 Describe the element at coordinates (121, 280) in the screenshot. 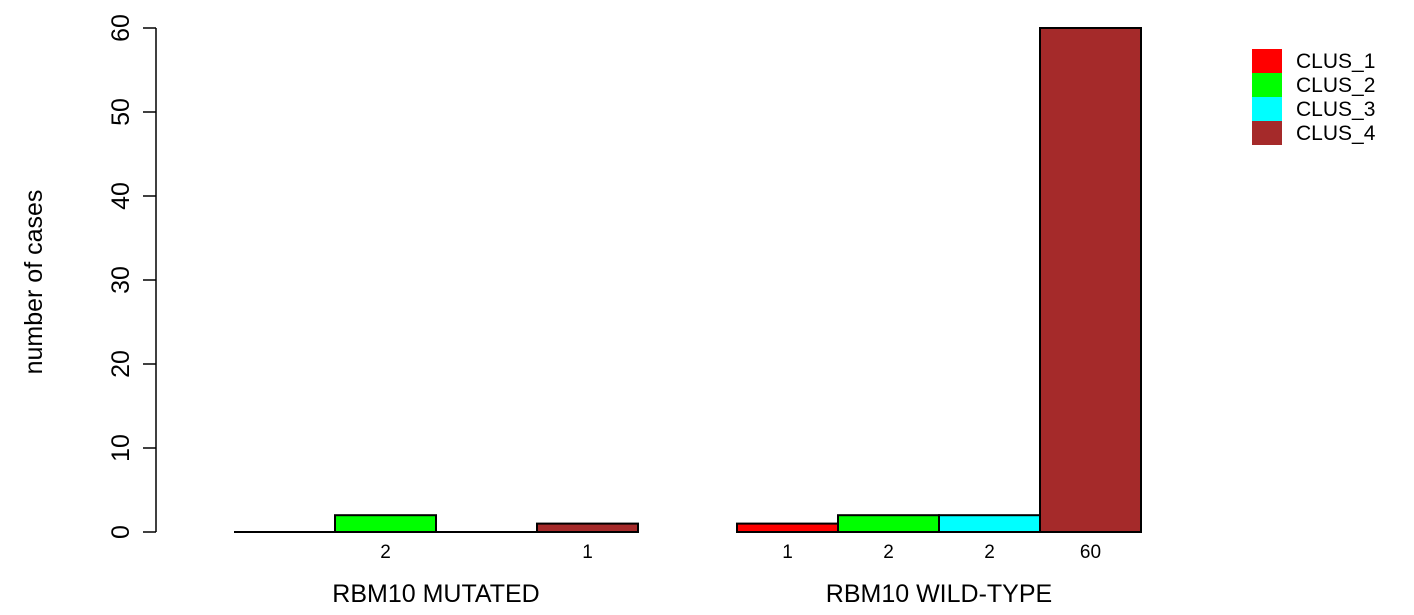

I see `y-tick-label: 30` at that location.